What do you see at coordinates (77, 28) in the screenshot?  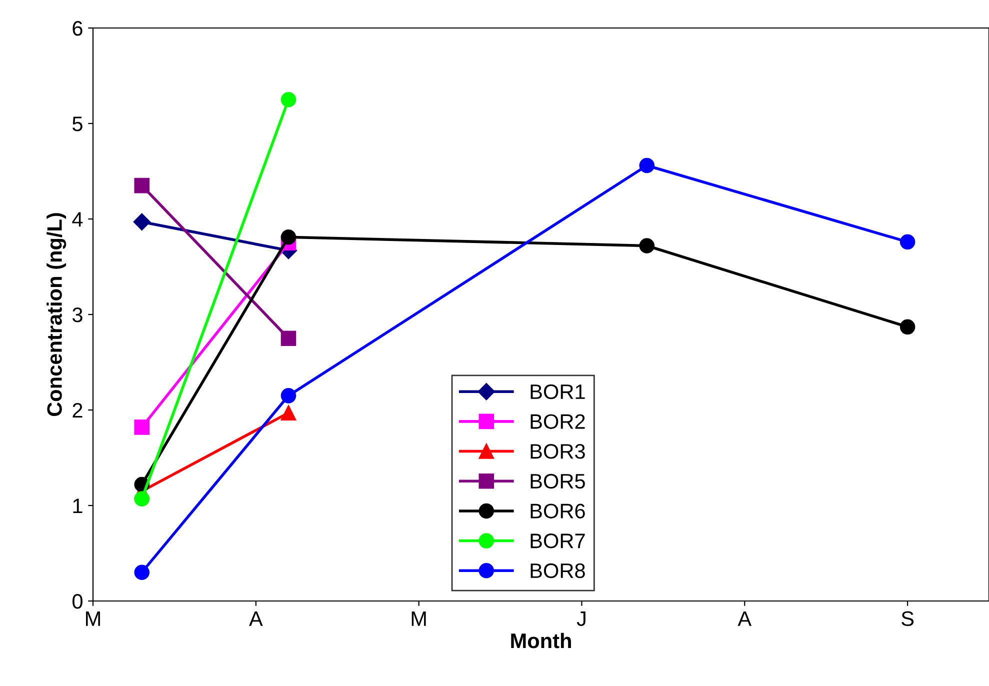 I see `y-tick-label: 6` at bounding box center [77, 28].